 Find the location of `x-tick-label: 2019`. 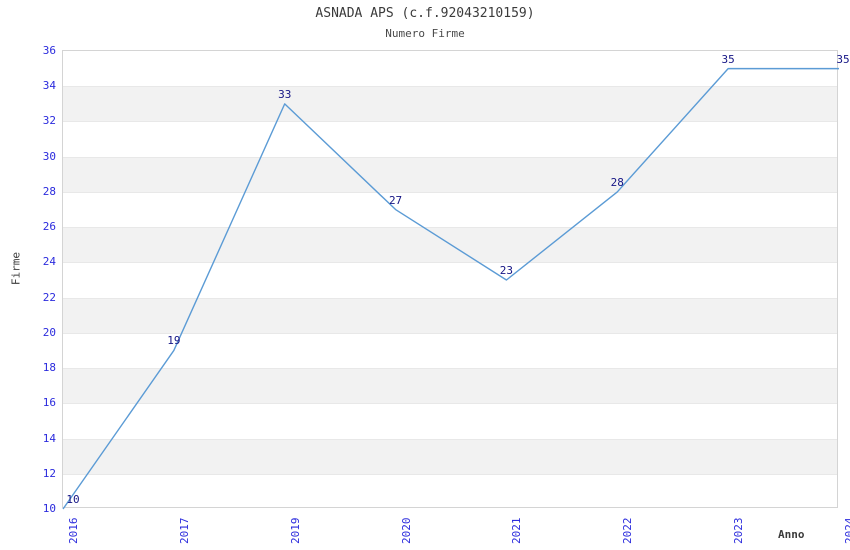

x-tick-label: 2019 is located at coordinates (295, 531).